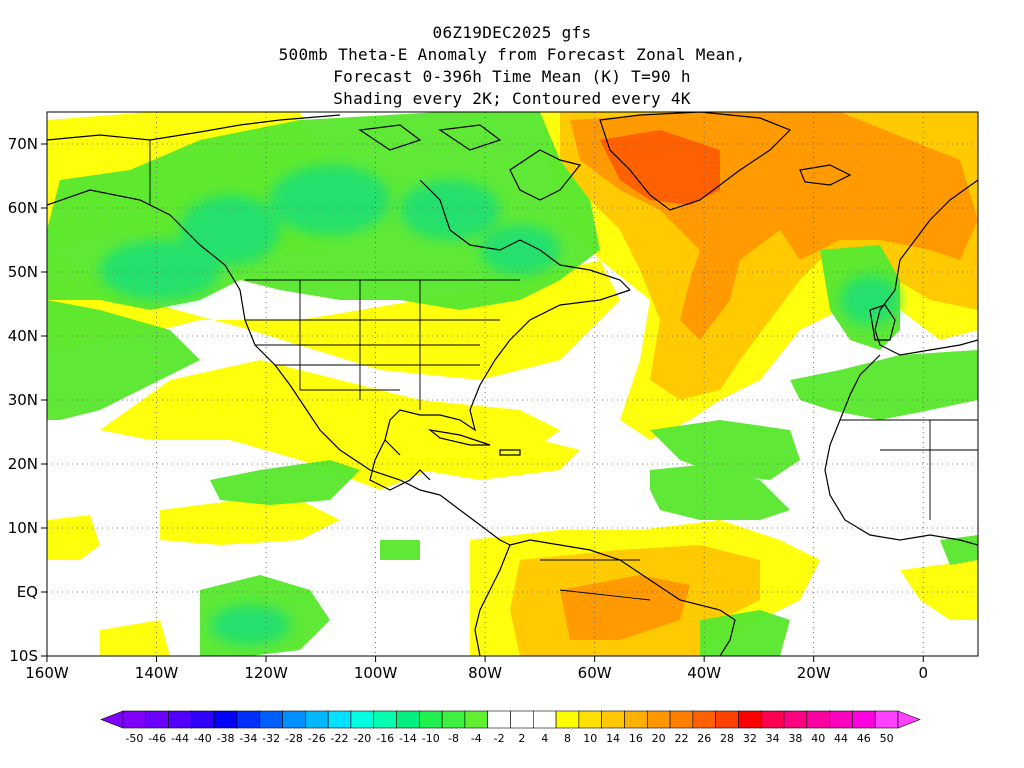  Describe the element at coordinates (595, 673) in the screenshot. I see `lon-tick-label: 60W` at that location.